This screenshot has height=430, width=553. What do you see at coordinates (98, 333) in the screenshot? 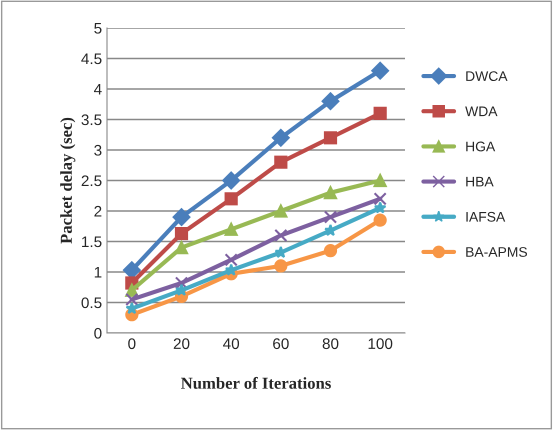
I see `y-tick-label: 0` at bounding box center [98, 333].